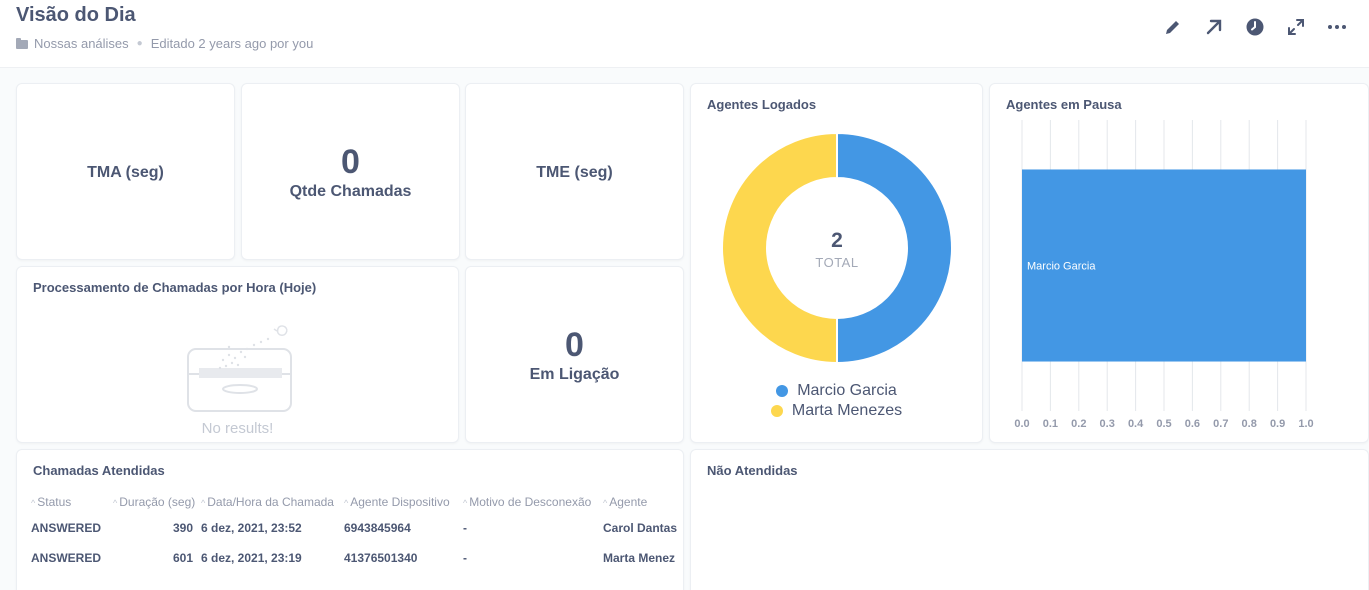  What do you see at coordinates (1050, 424) in the screenshot?
I see `x-tick-label: 0.1` at bounding box center [1050, 424].